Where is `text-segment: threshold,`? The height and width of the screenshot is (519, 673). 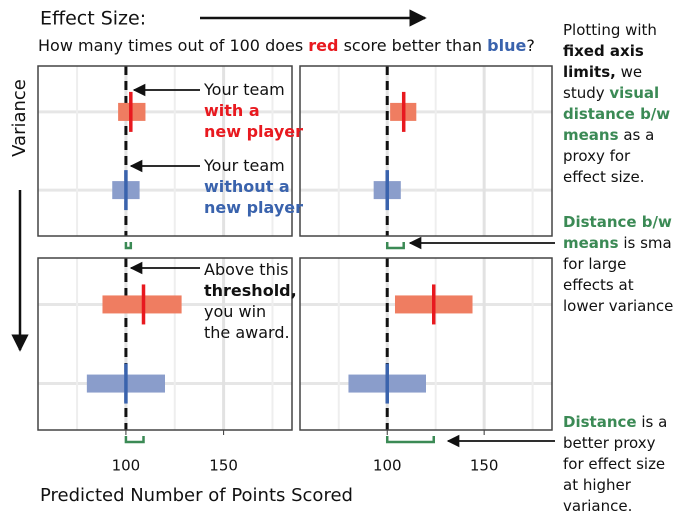
text-segment: threshold, is located at coordinates (250, 290).